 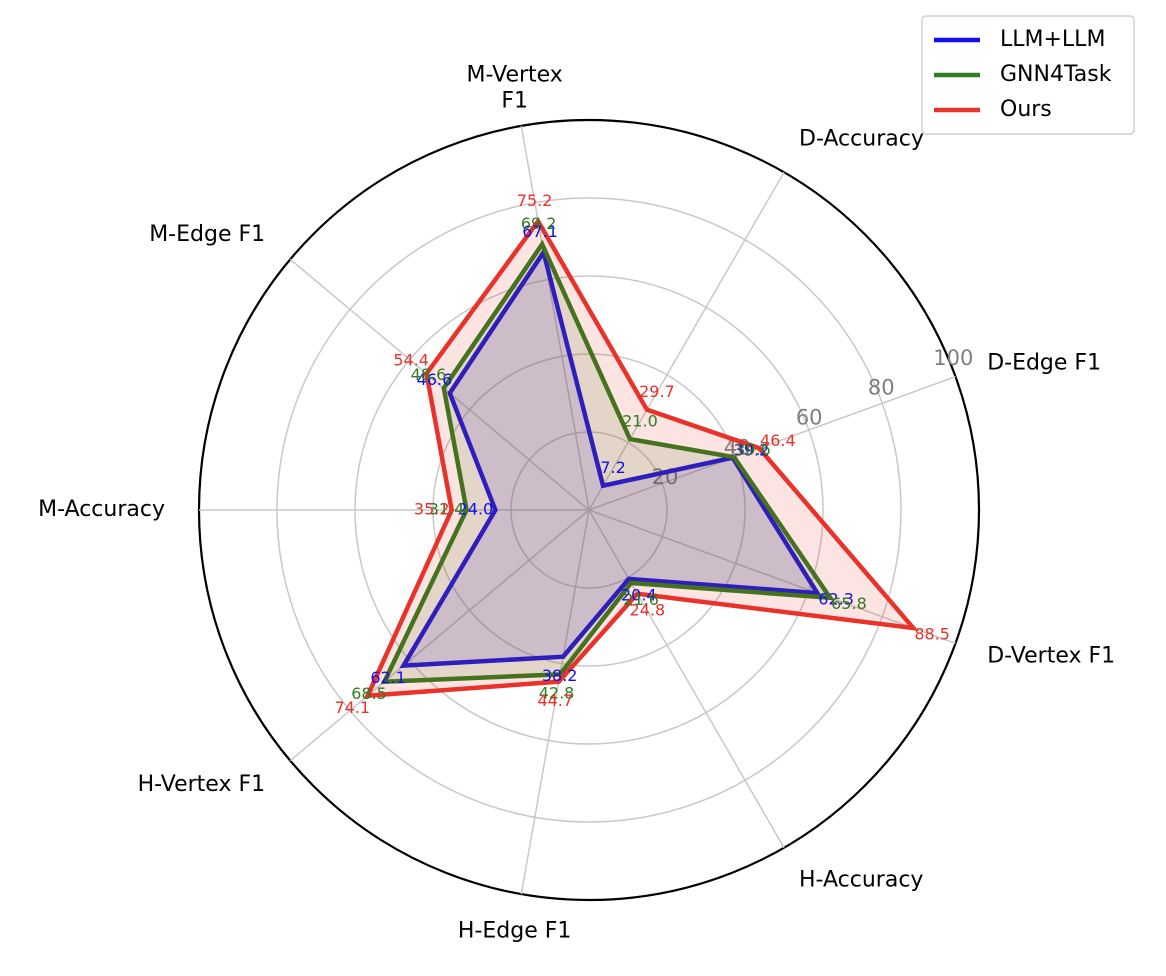 What do you see at coordinates (101, 509) in the screenshot?
I see `axis-label: M-Accuracy` at bounding box center [101, 509].